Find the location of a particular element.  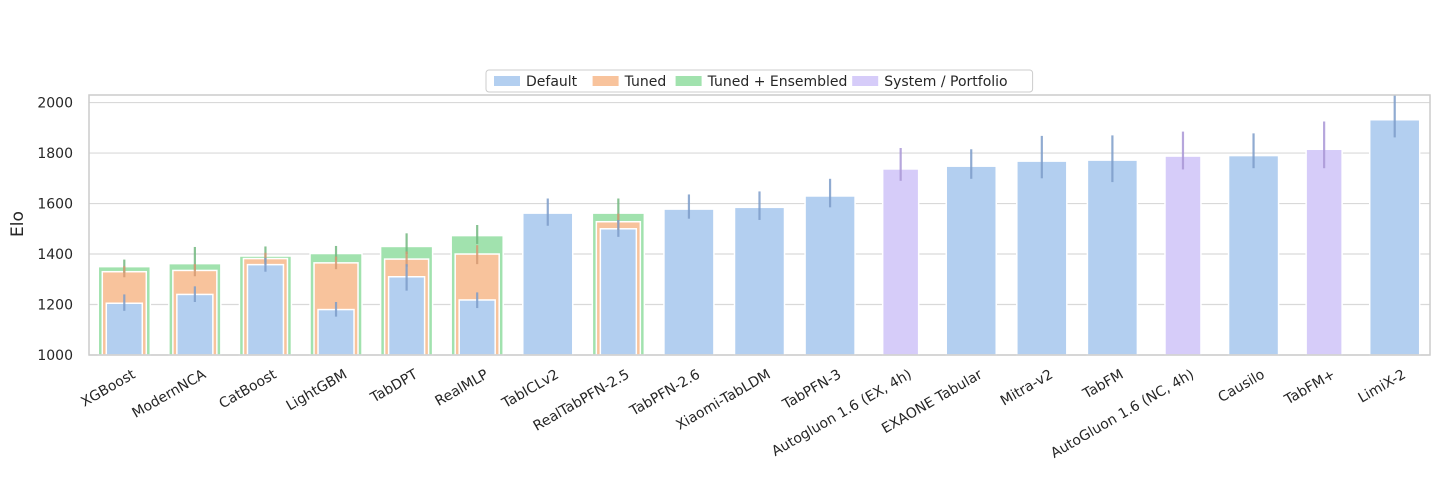

legend-swatch-portfolio is located at coordinates (865, 81).